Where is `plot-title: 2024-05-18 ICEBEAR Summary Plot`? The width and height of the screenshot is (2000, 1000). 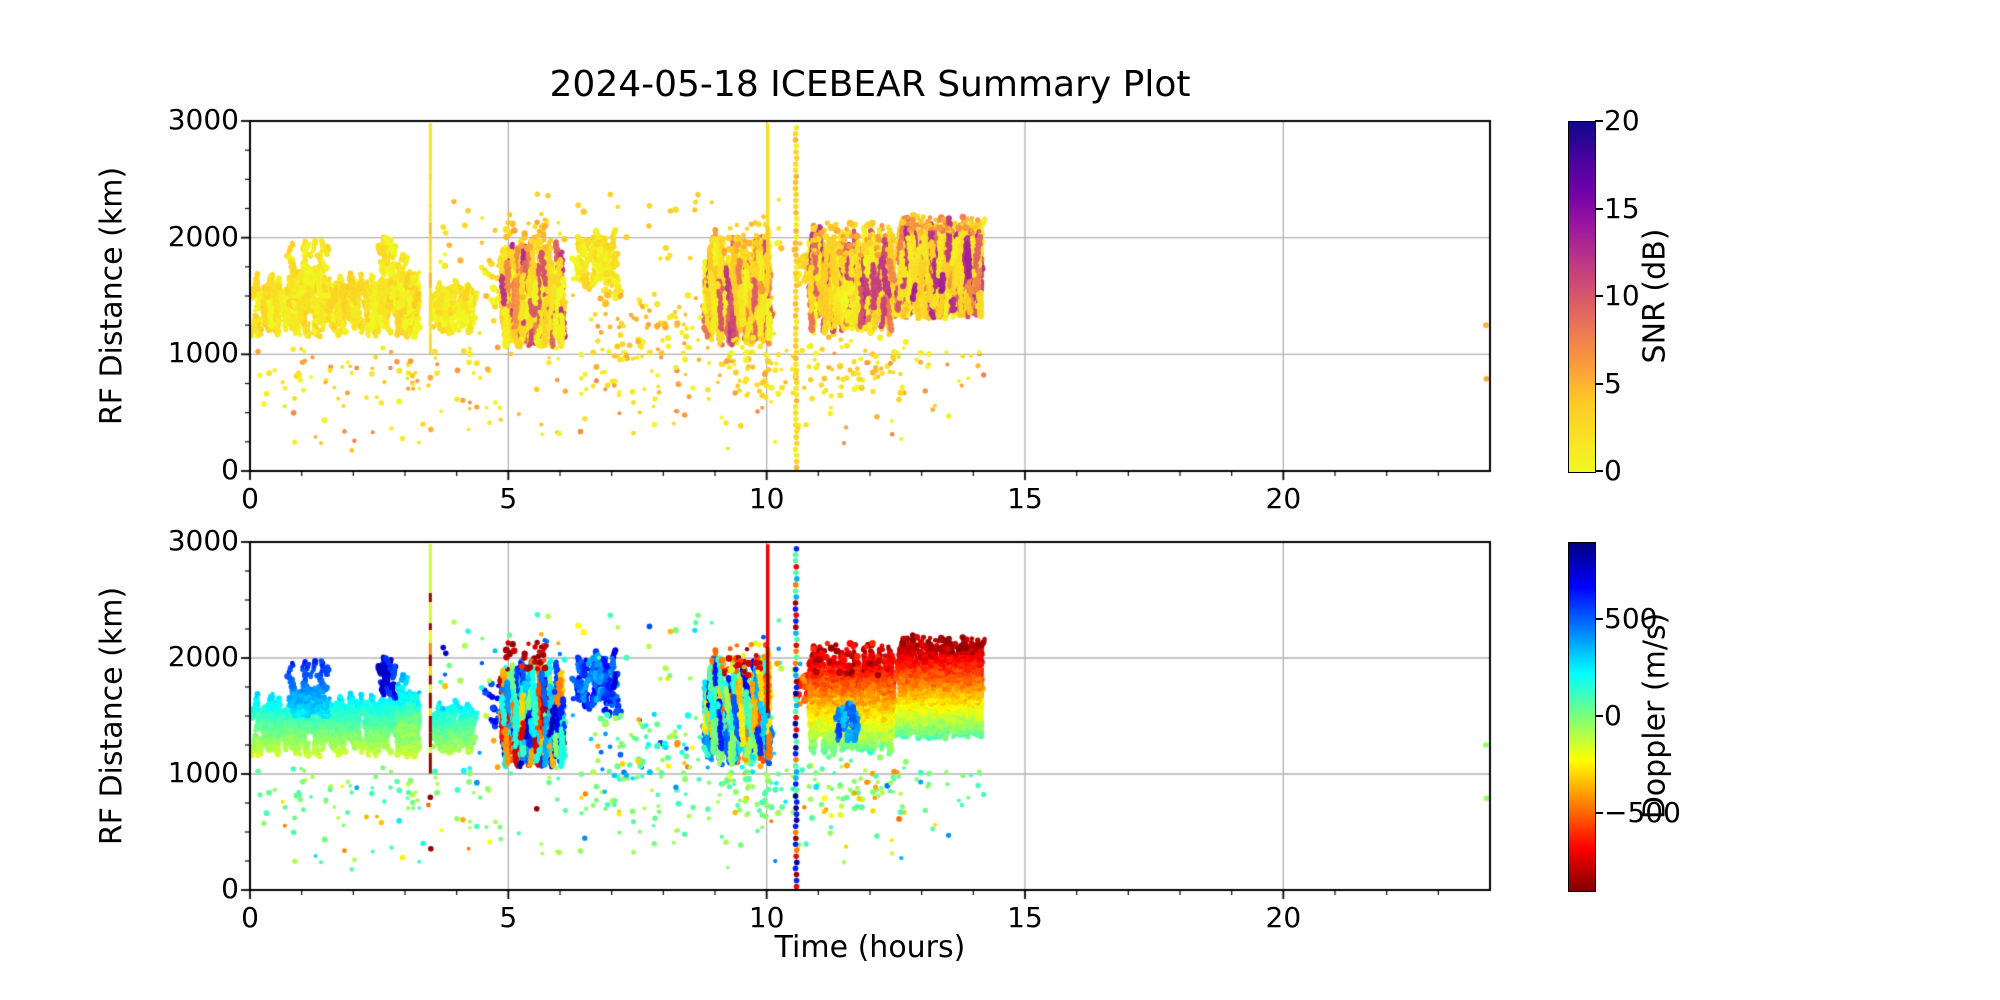
plot-title: 2024-05-18 ICEBEAR Summary Plot is located at coordinates (870, 84).